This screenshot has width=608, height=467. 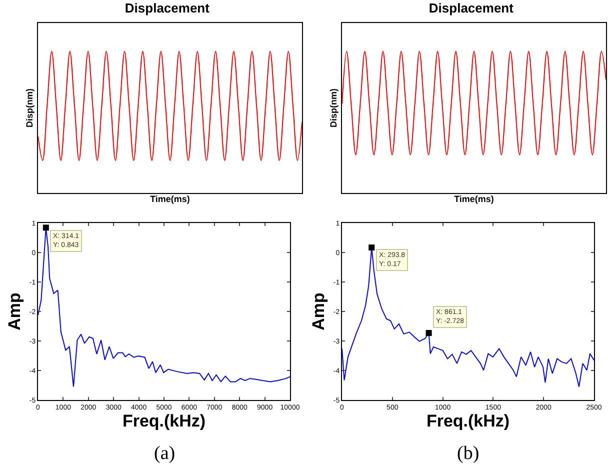 What do you see at coordinates (468, 453) in the screenshot?
I see `text: (b)` at bounding box center [468, 453].